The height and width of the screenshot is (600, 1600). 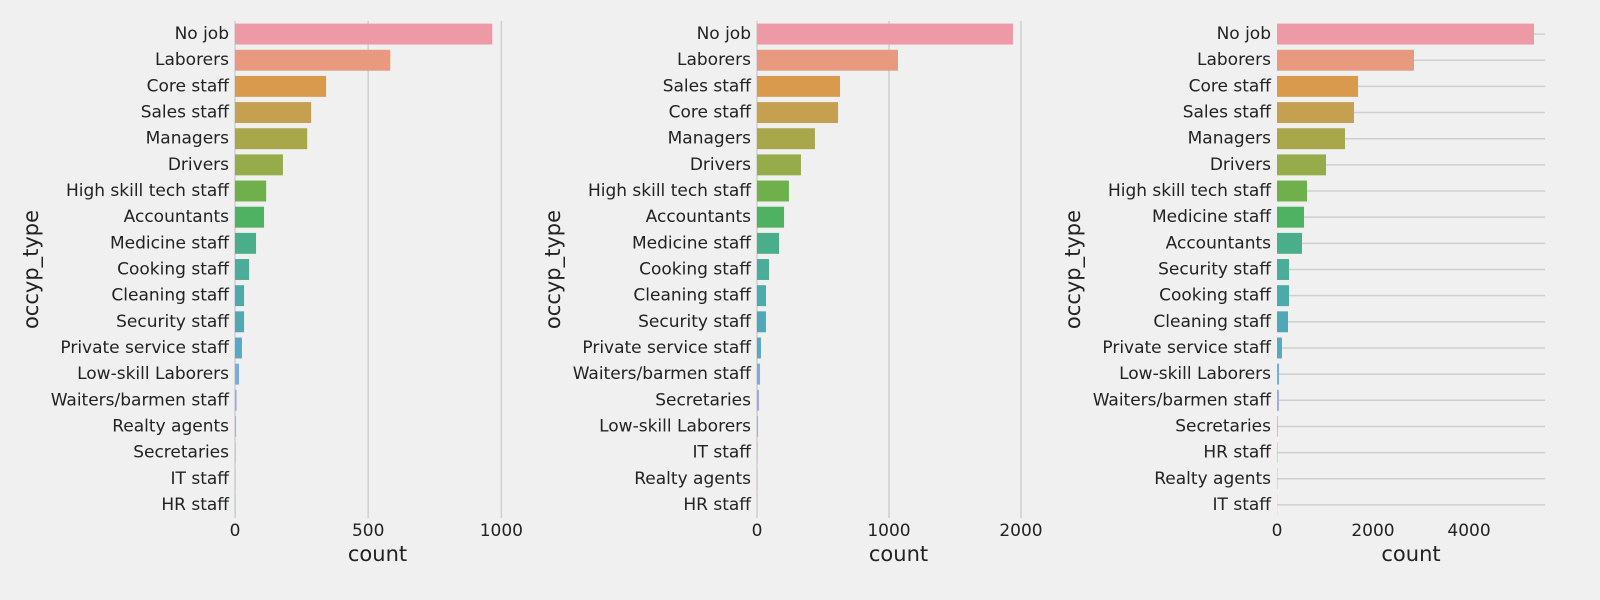 I want to click on x-tick-label: 500, so click(x=368, y=531).